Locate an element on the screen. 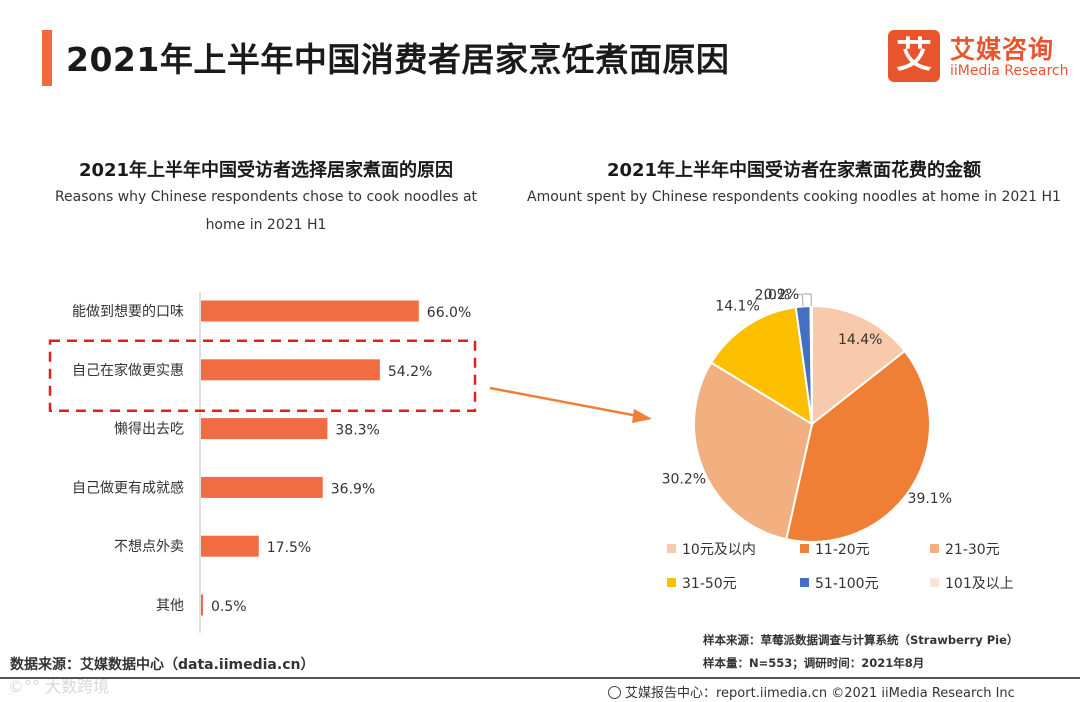  logo-mark: 艾 is located at coordinates (914, 56).